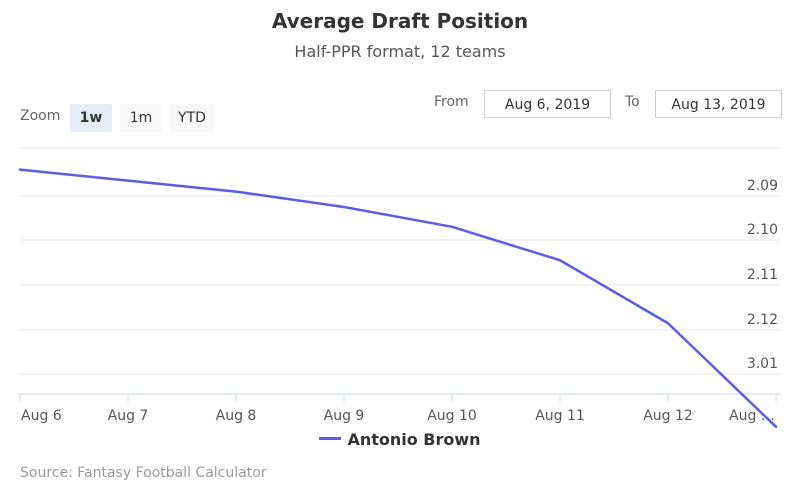  What do you see at coordinates (344, 416) in the screenshot?
I see `x-tick-label-3: Aug 9` at bounding box center [344, 416].